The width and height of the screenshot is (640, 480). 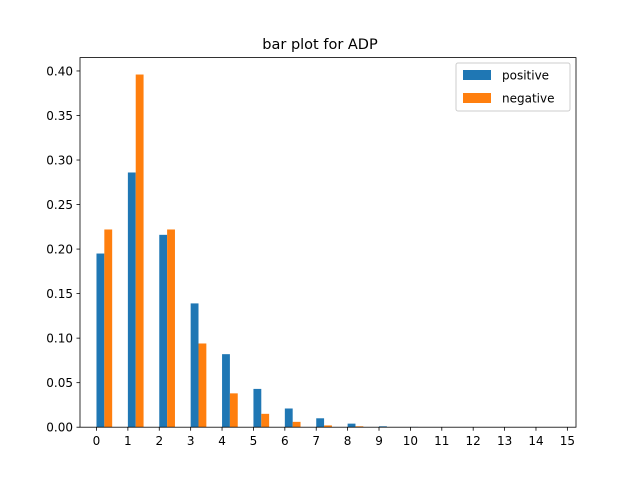 What do you see at coordinates (477, 75) in the screenshot?
I see `legend-swatch-positive` at bounding box center [477, 75].